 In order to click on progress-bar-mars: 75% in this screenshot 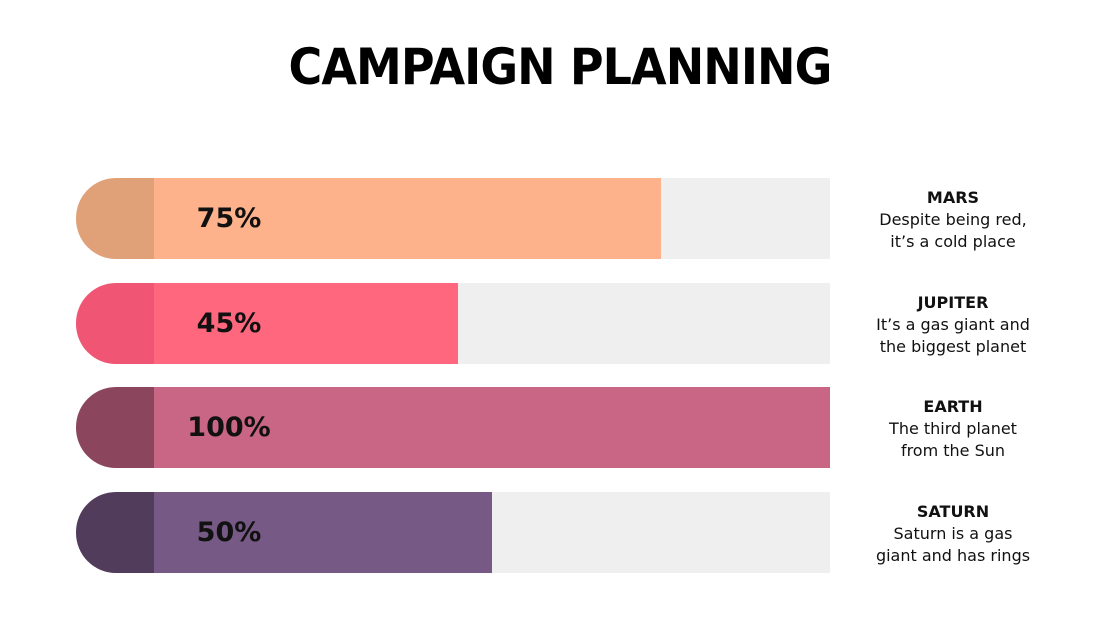, I will do `click(453, 218)`.